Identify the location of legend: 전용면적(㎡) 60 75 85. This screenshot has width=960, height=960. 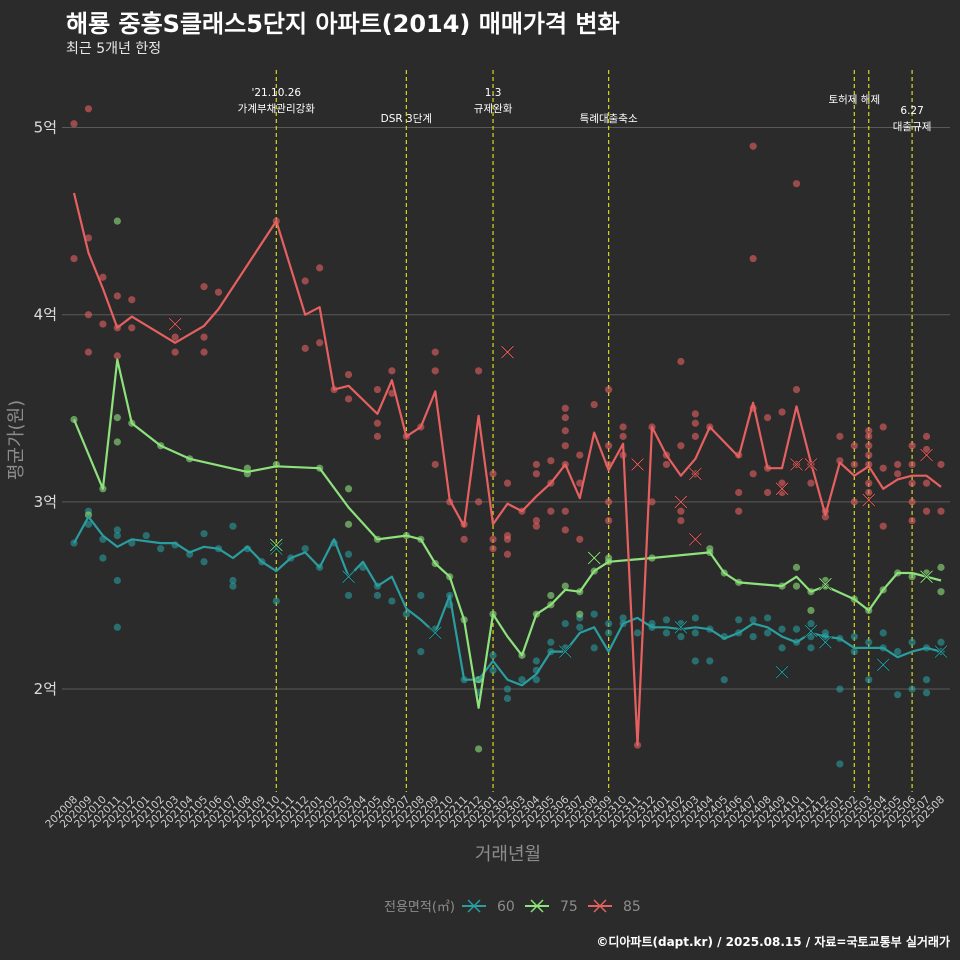
(512, 907).